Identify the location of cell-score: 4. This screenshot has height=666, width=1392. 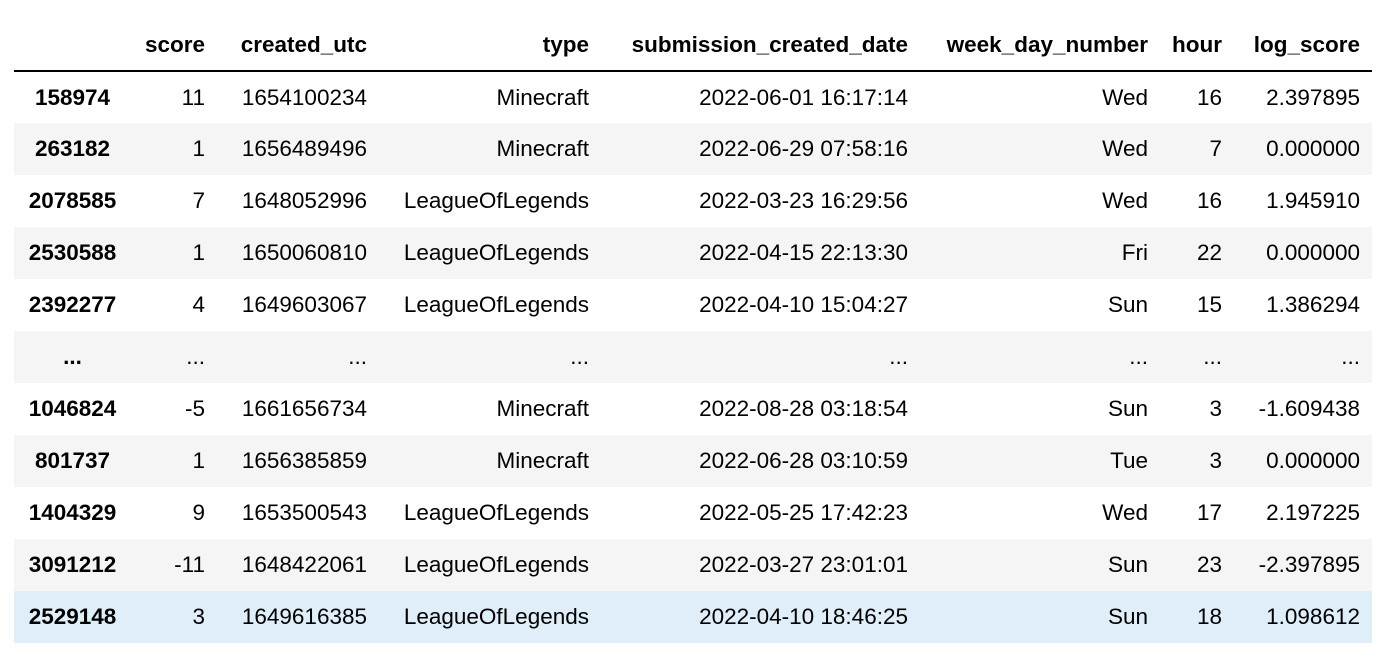
(198, 304).